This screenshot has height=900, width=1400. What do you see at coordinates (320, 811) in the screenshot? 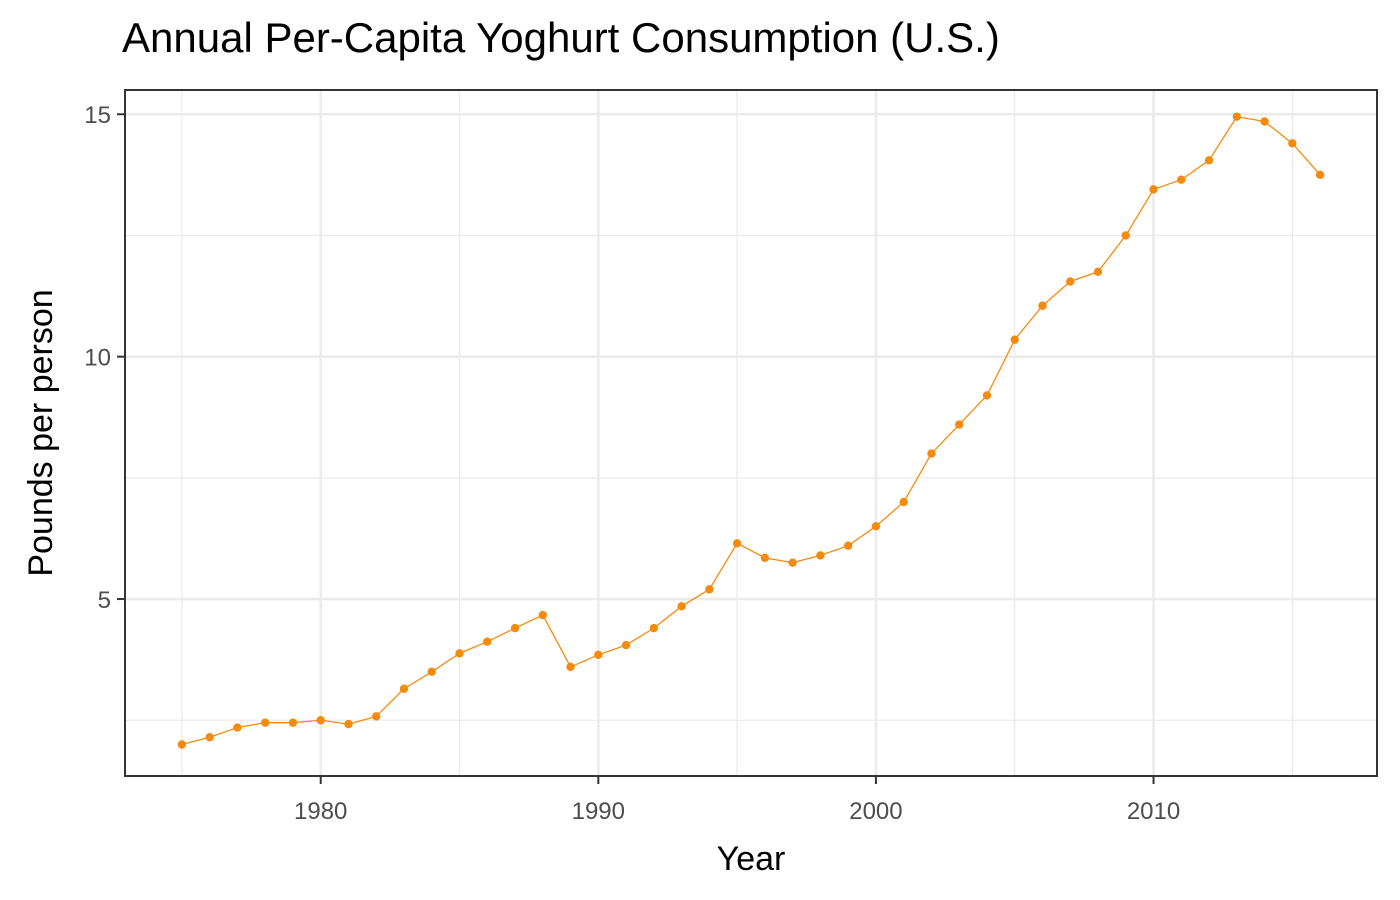
I see `x-tick-label: 1980` at bounding box center [320, 811].